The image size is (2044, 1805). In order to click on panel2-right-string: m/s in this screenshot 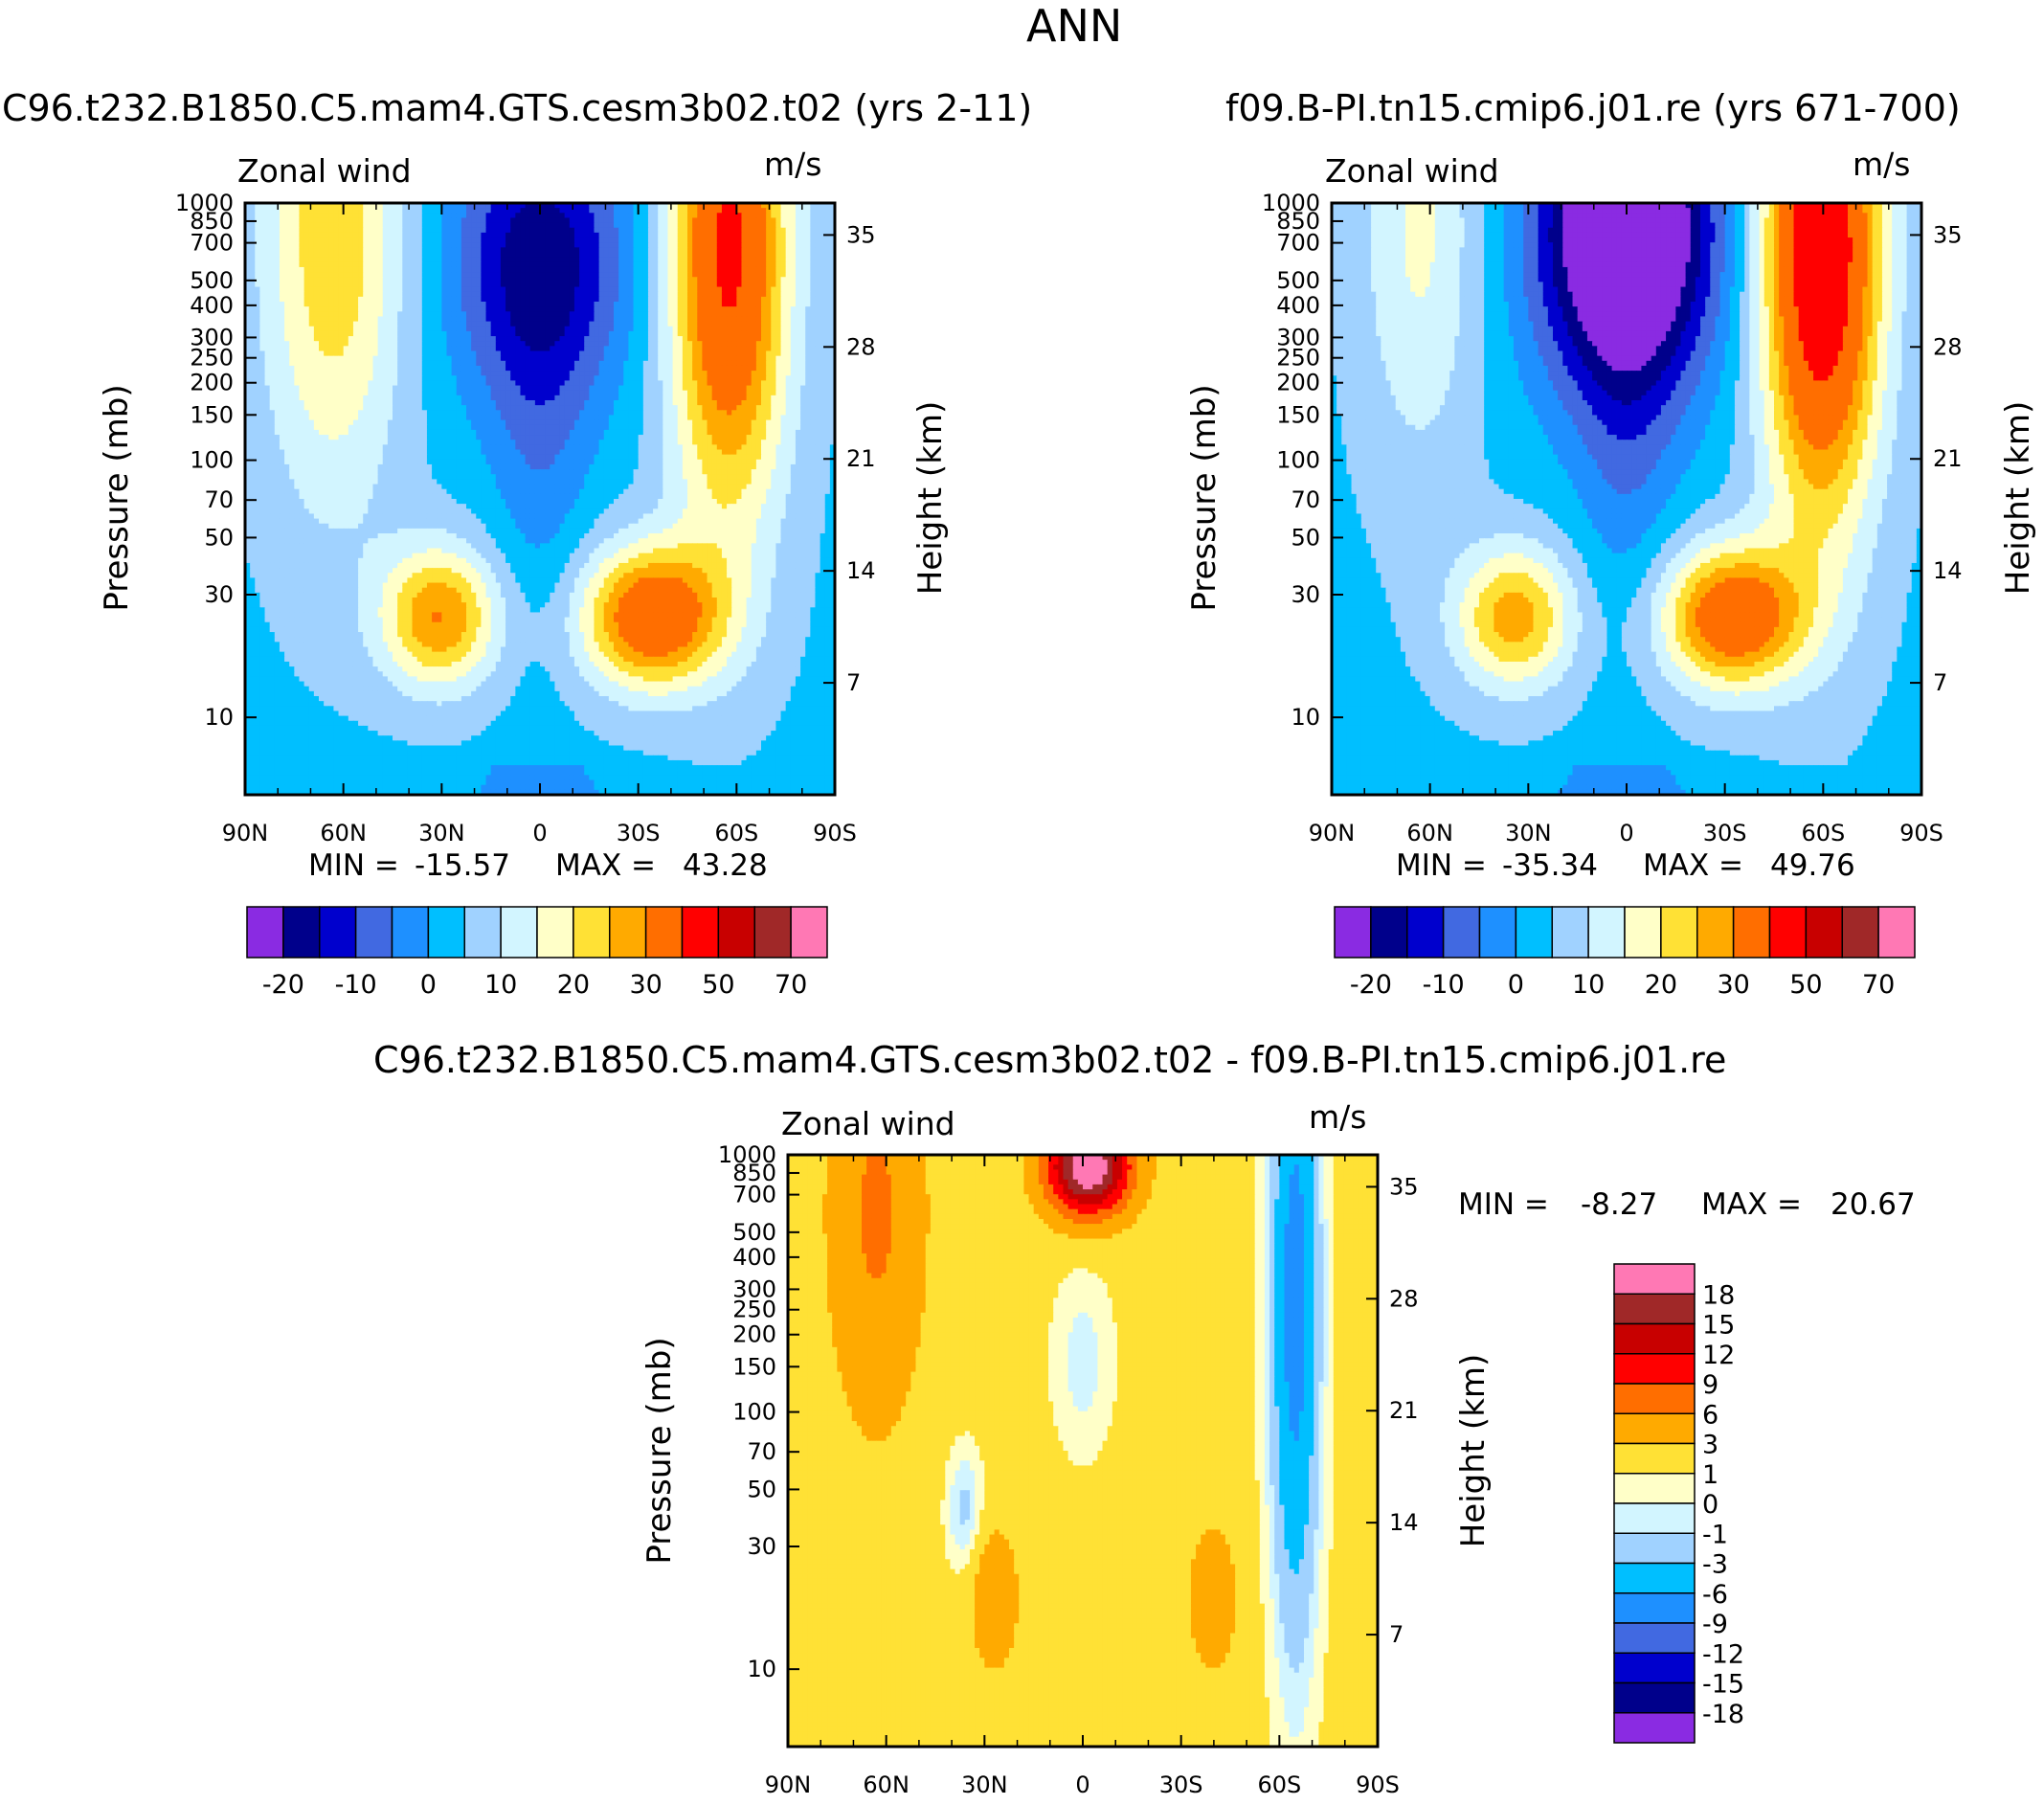, I will do `click(1882, 164)`.